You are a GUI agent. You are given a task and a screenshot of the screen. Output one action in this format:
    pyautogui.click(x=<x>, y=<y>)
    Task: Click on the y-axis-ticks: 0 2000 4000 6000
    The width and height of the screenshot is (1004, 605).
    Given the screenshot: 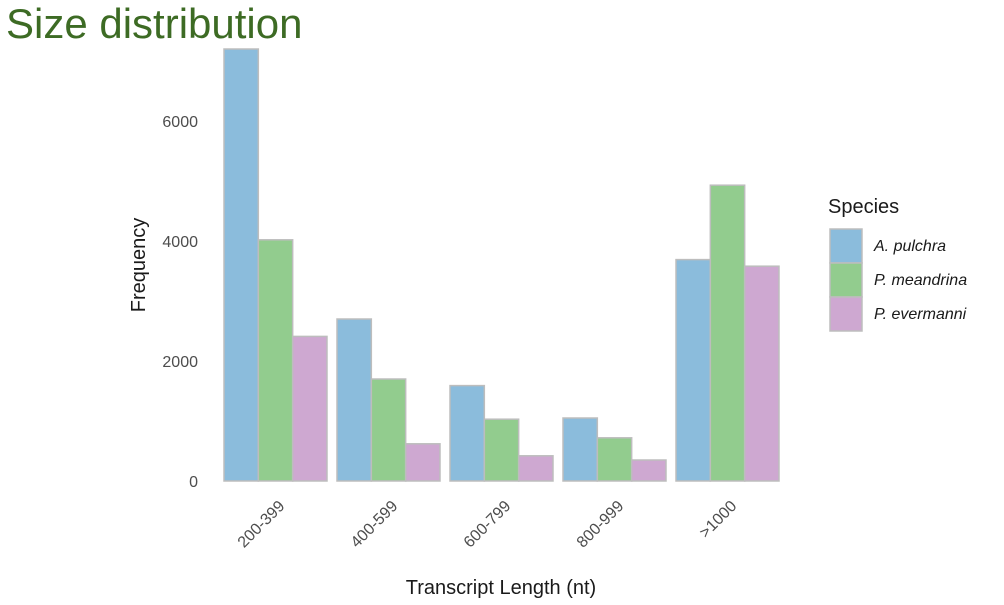 What is the action you would take?
    pyautogui.click(x=180, y=302)
    